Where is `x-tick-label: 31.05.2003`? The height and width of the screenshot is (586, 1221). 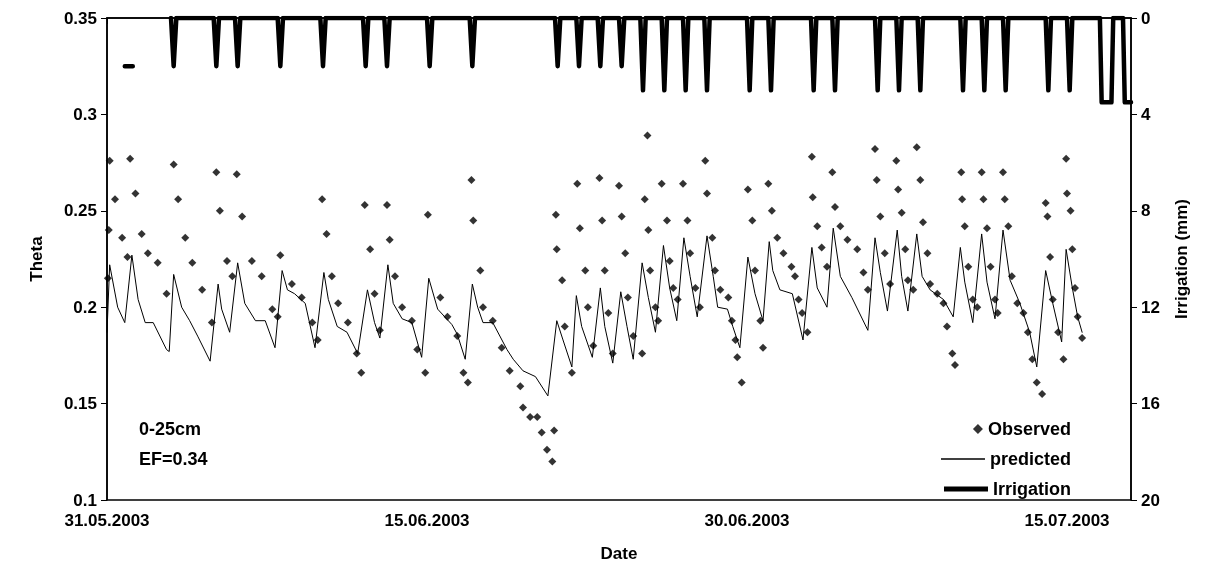 x-tick-label: 31.05.2003 is located at coordinates (107, 520).